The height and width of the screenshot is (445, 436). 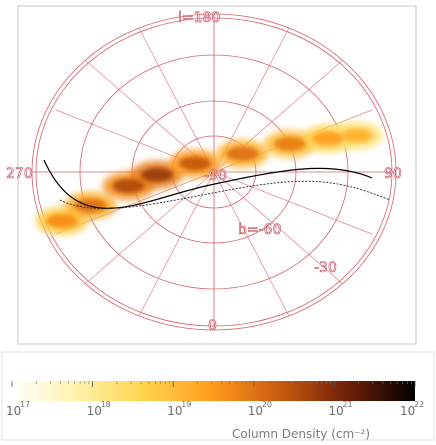 I want to click on colorbar-tick-exponent: 19, so click(x=186, y=404).